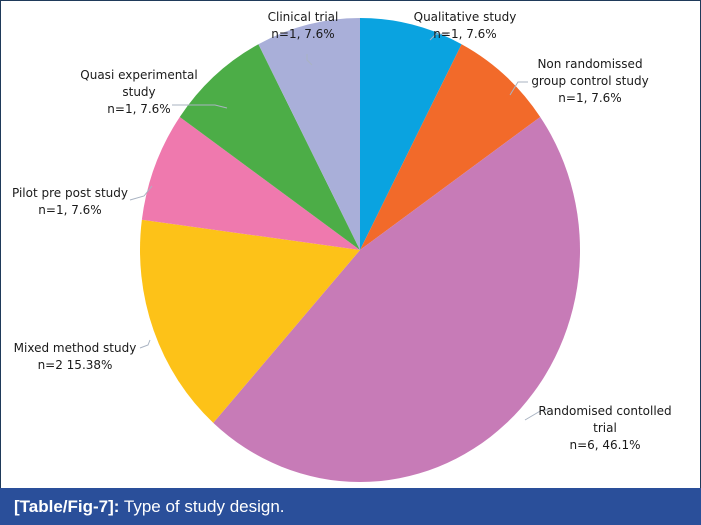  What do you see at coordinates (141, 193) in the screenshot?
I see `leader-line-pilot` at bounding box center [141, 193].